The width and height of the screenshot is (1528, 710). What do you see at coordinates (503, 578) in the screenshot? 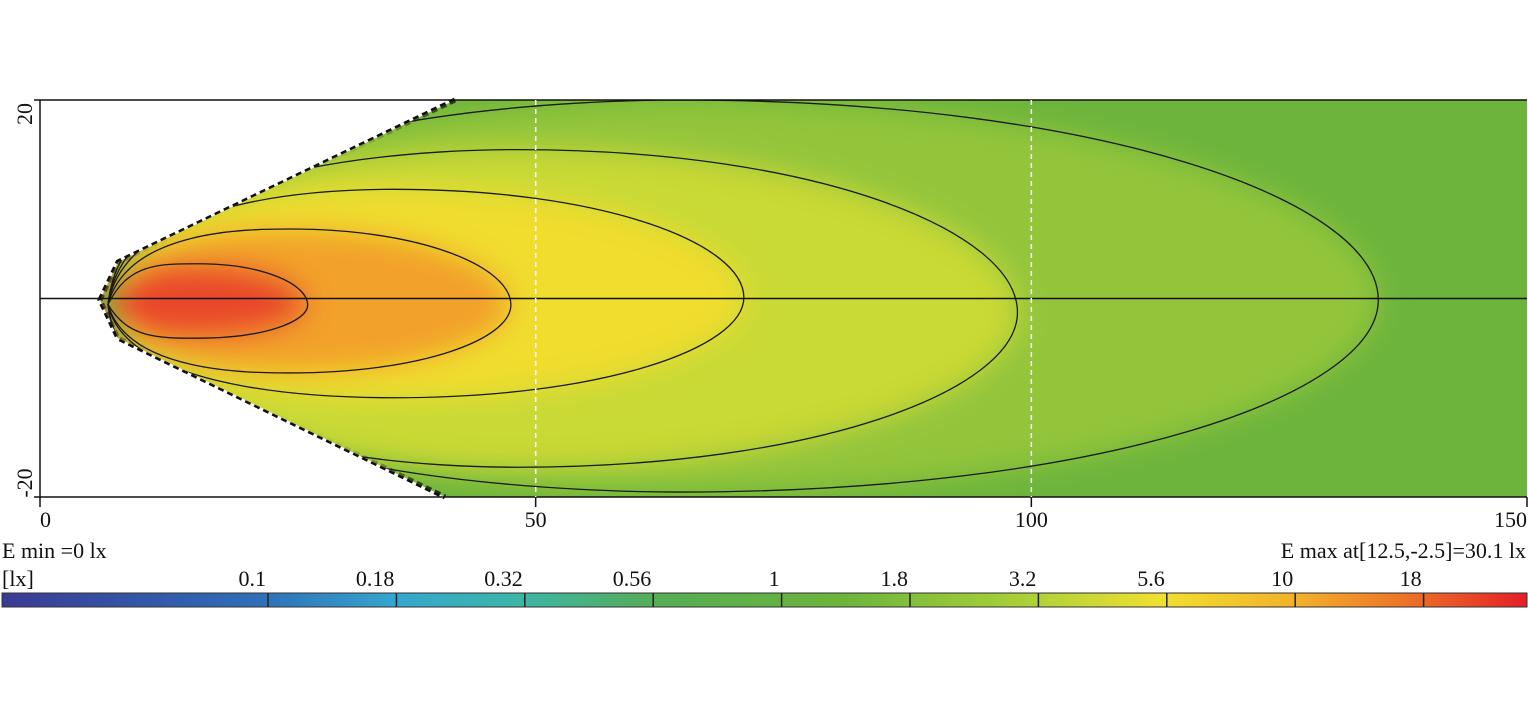
I see `colorbar-label: 0.32` at bounding box center [503, 578].